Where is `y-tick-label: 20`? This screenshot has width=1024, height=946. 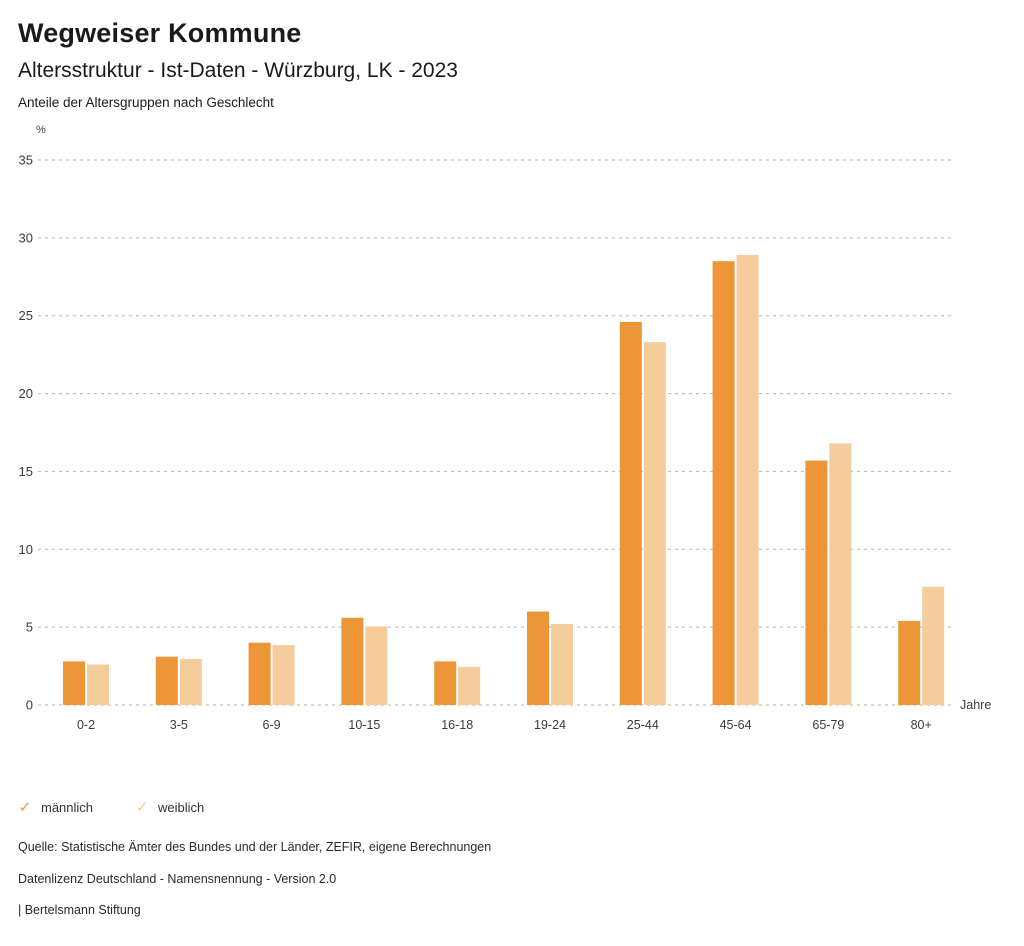
y-tick-label: 20 is located at coordinates (26, 393).